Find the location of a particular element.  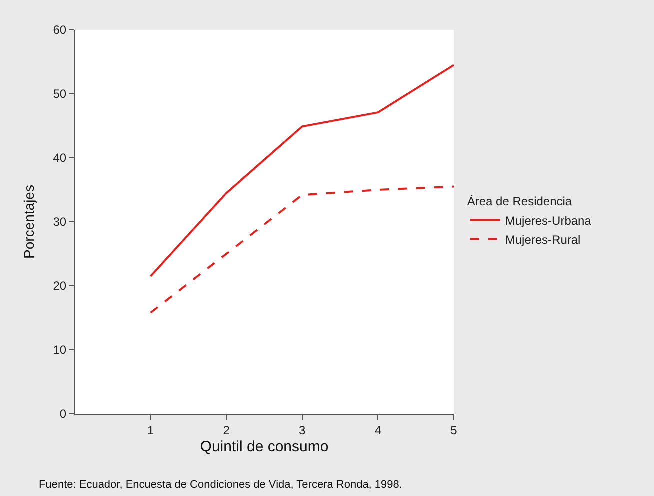

x-axis-title: Quintil de consumo is located at coordinates (264, 447).